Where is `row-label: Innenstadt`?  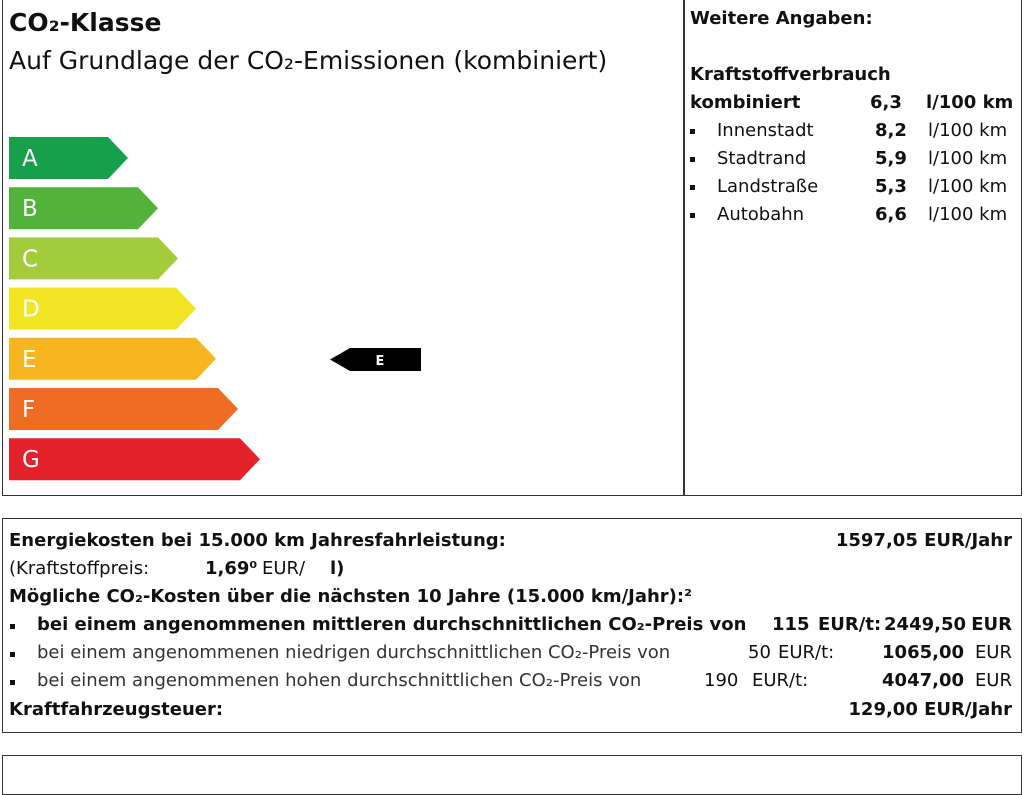 row-label: Innenstadt is located at coordinates (765, 130).